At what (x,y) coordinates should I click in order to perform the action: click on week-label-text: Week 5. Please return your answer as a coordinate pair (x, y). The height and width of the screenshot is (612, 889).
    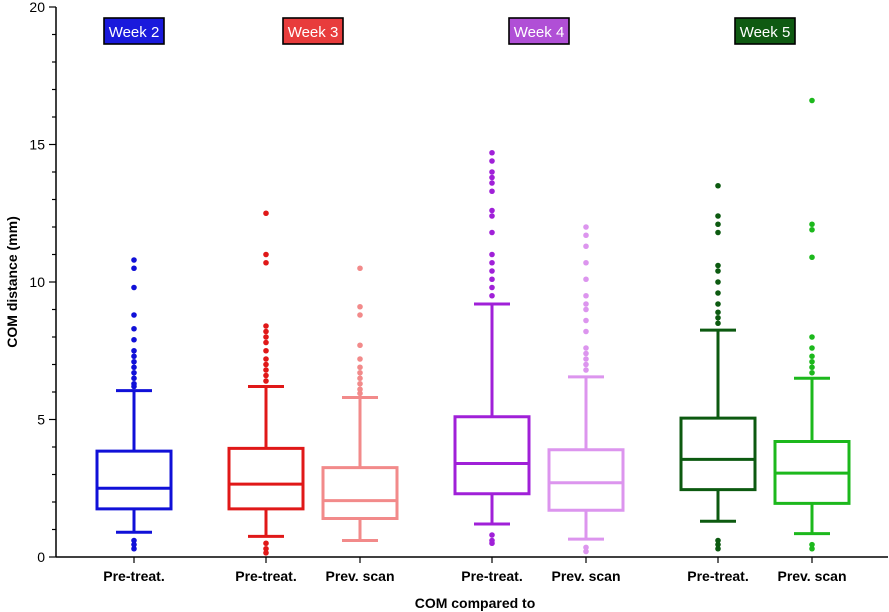
    Looking at the image, I should click on (765, 32).